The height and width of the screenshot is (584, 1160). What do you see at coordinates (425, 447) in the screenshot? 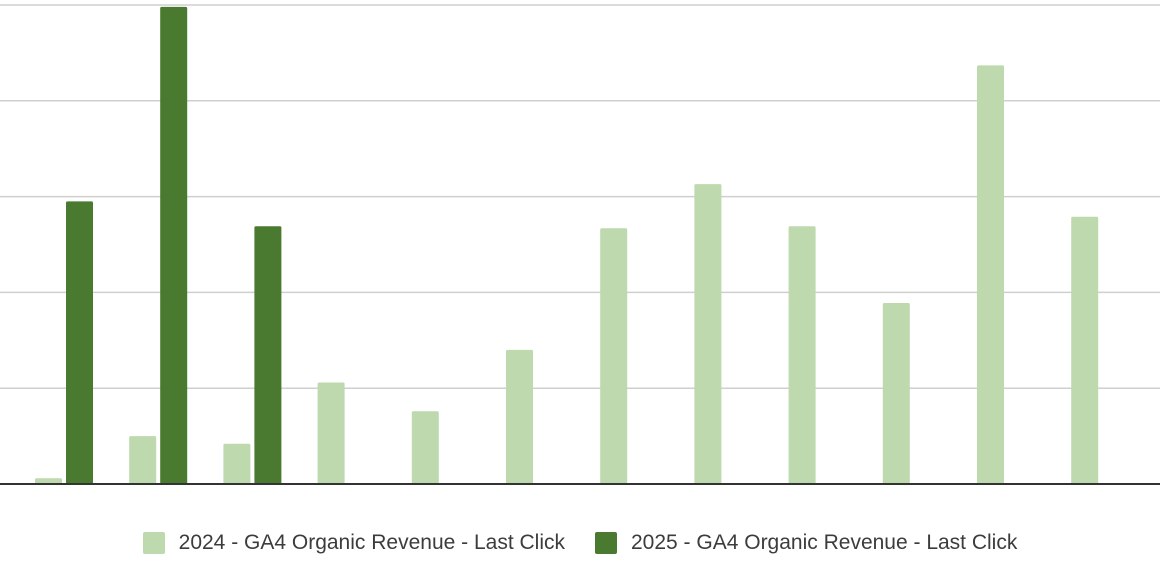
I see `bar-series1-item5` at bounding box center [425, 447].